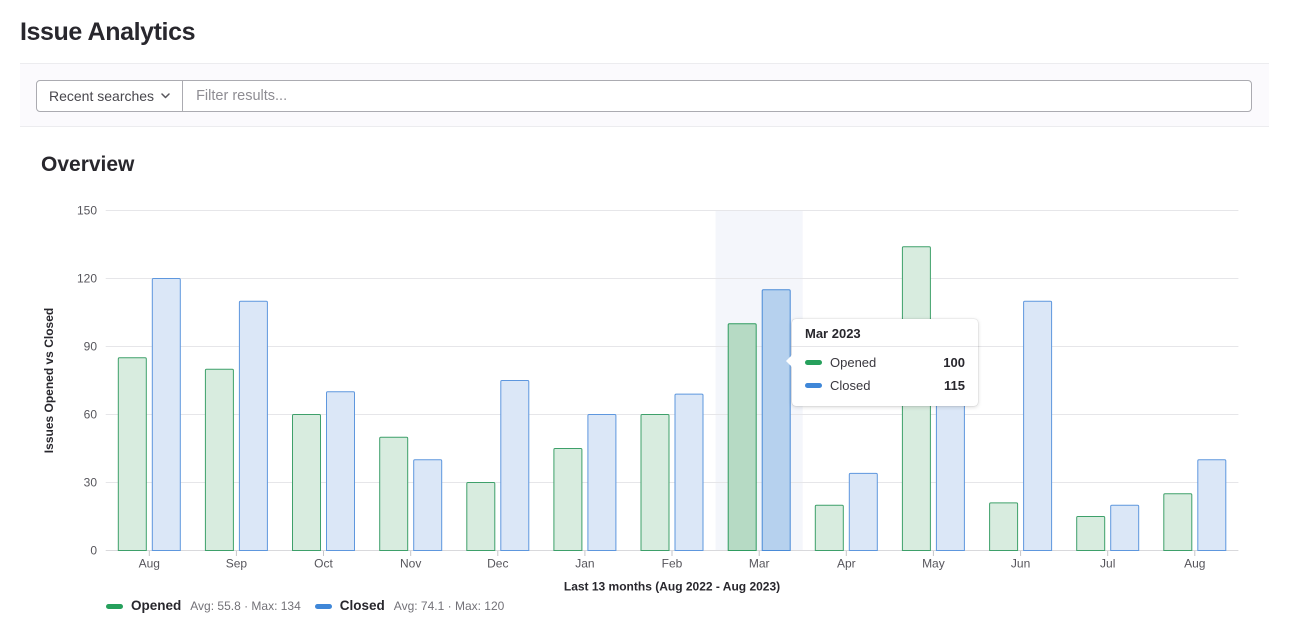 Image resolution: width=1291 pixels, height=637 pixels. What do you see at coordinates (91, 415) in the screenshot?
I see `svg-text: 60` at bounding box center [91, 415].